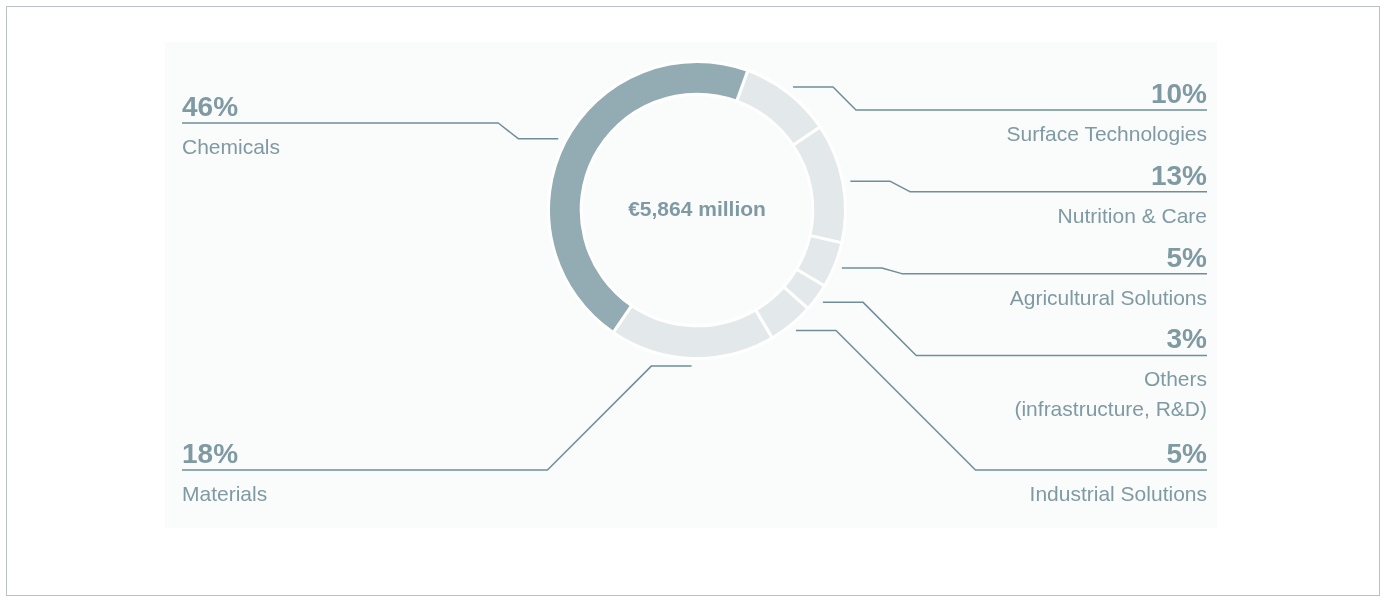  I want to click on slice-label: Materials, so click(225, 493).